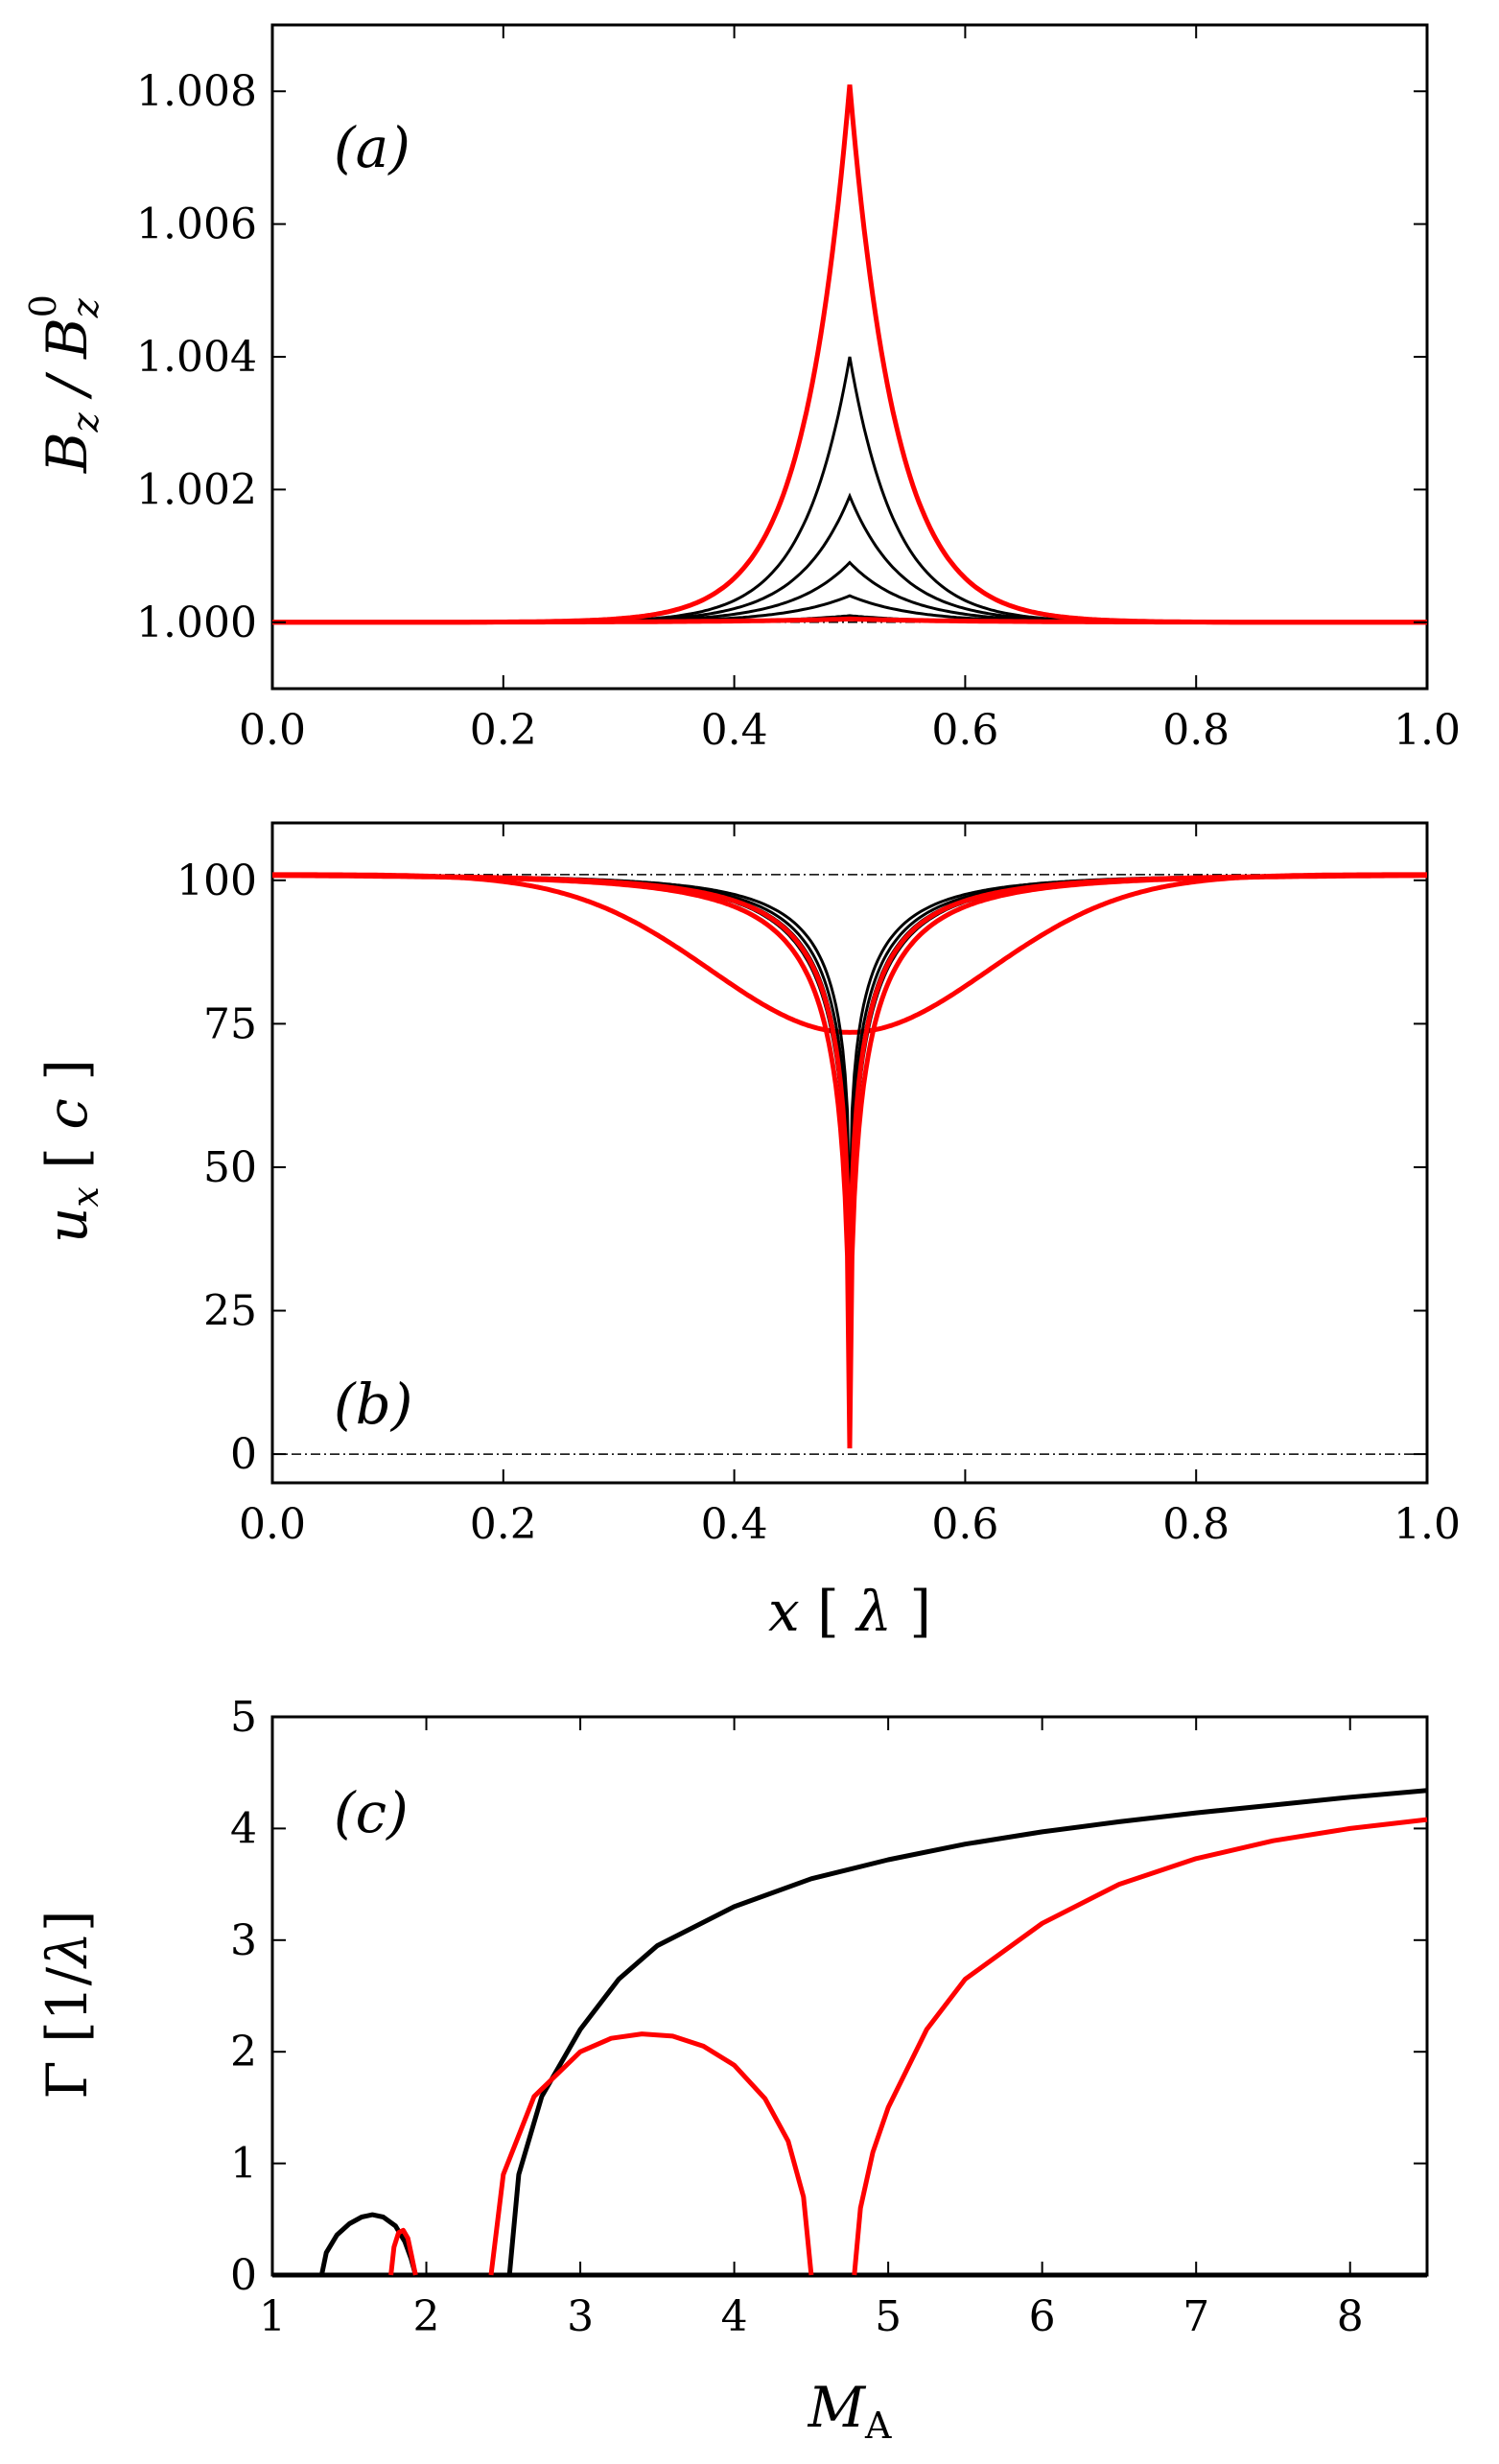 The width and height of the screenshot is (1499, 2464). Describe the element at coordinates (1350, 2316) in the screenshot. I see `panel-c-xtick-label: 8` at that location.